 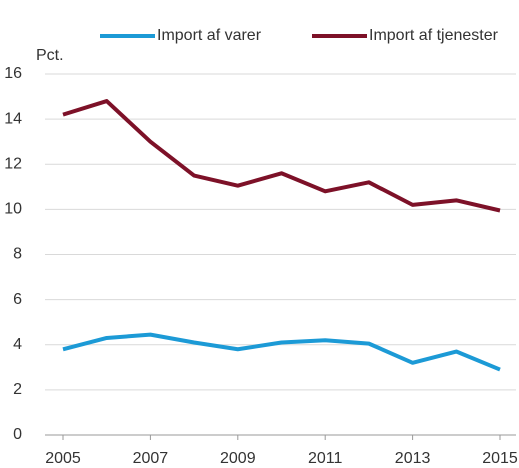 What do you see at coordinates (17, 389) in the screenshot?
I see `y-tick-label: 2` at bounding box center [17, 389].